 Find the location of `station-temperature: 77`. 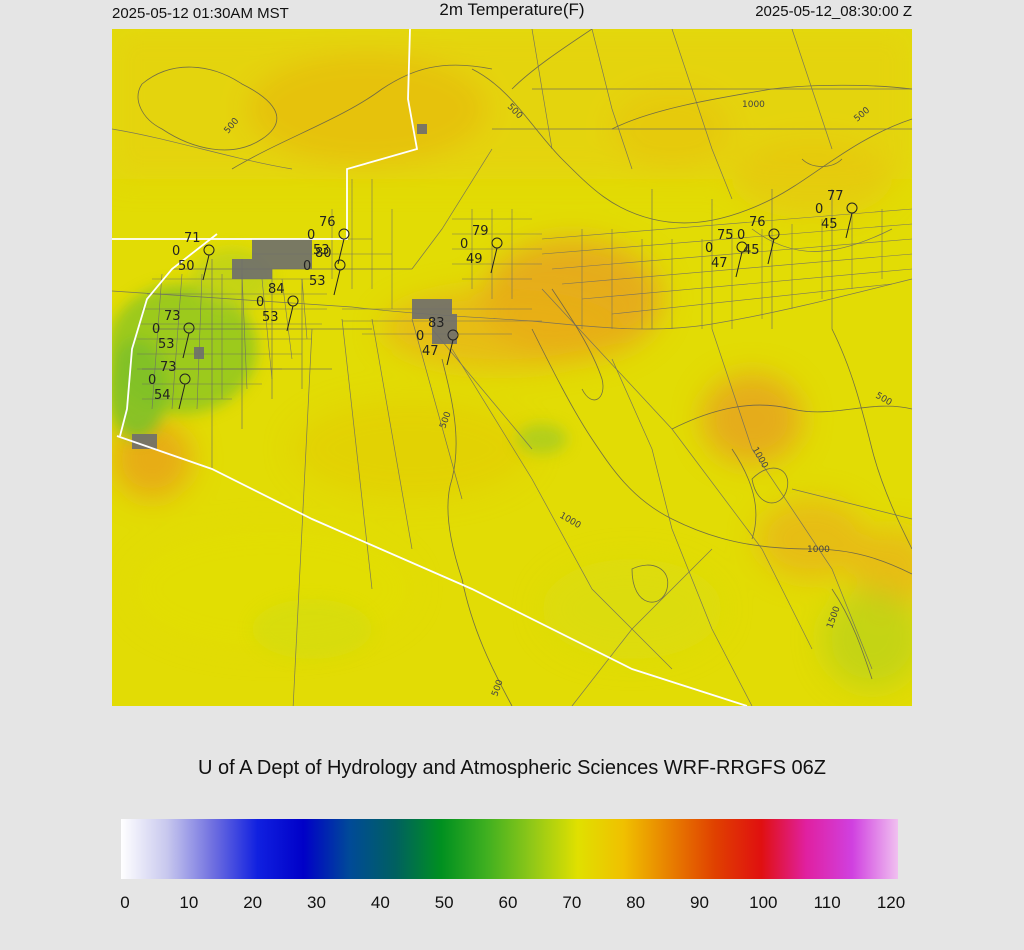

station-temperature: 77 is located at coordinates (835, 196).